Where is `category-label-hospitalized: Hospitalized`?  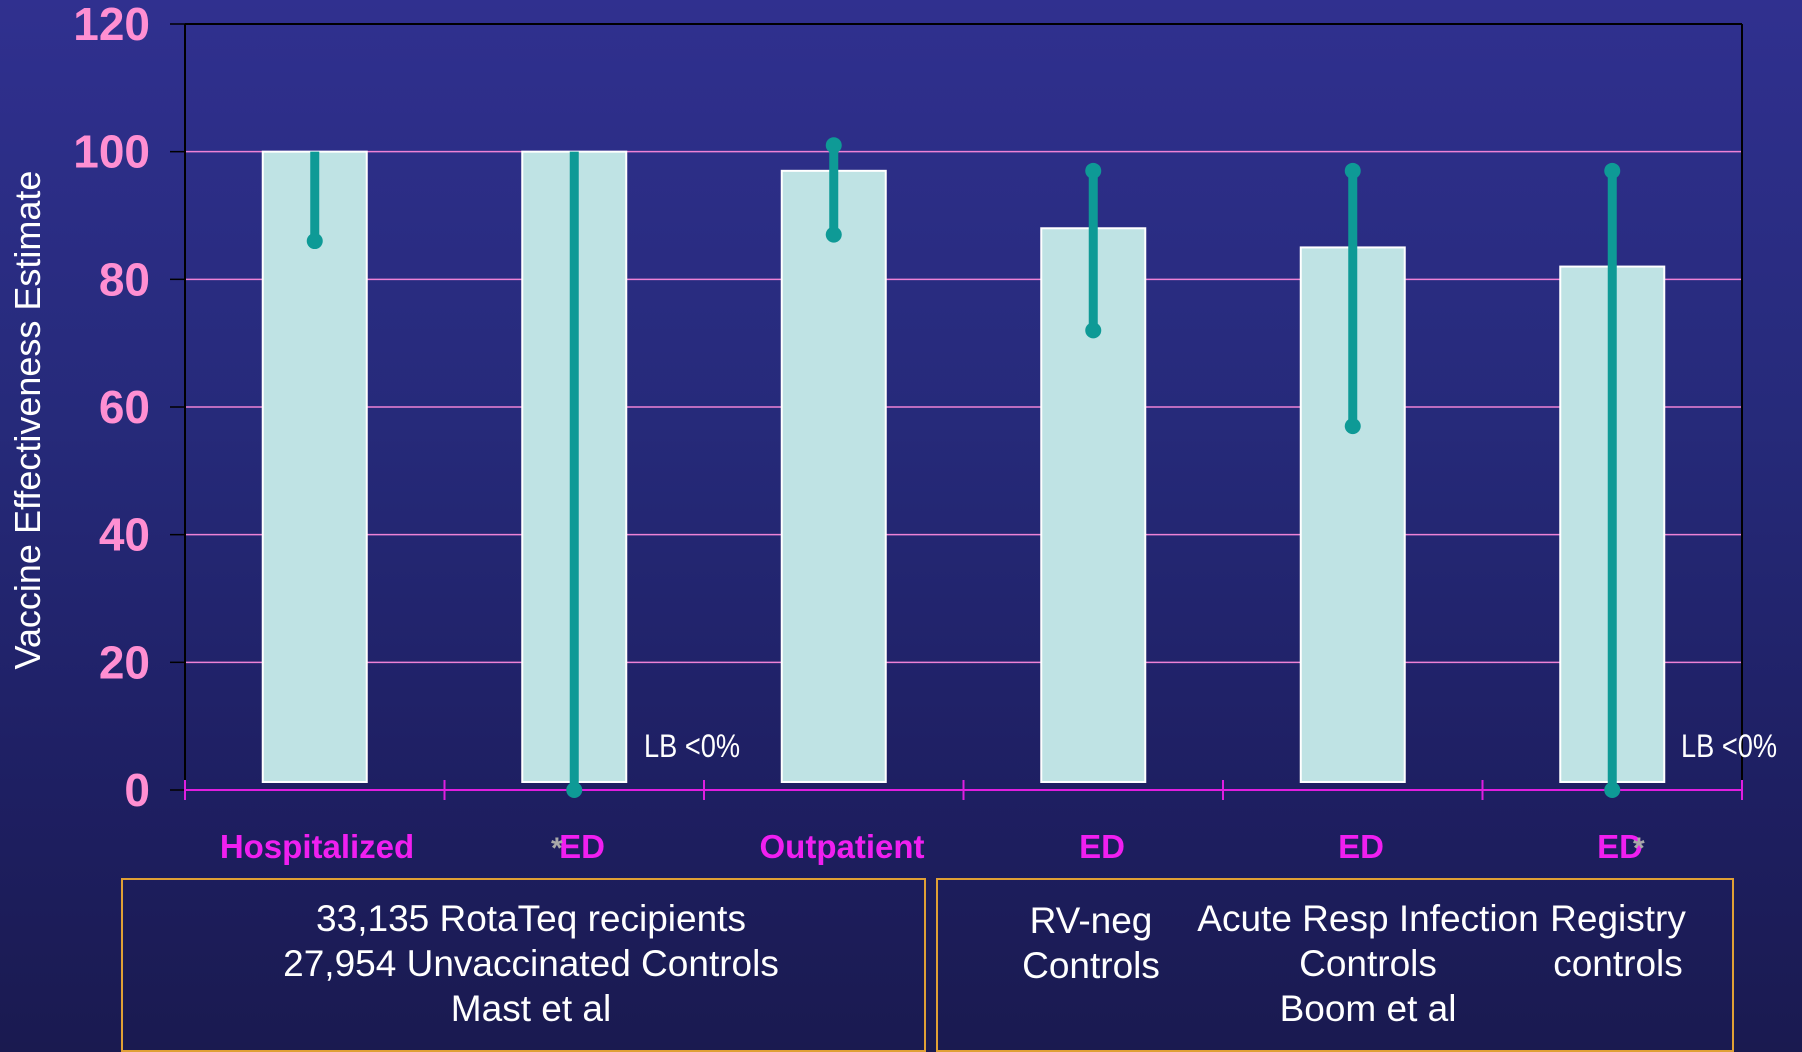
category-label-hospitalized: Hospitalized is located at coordinates (317, 846).